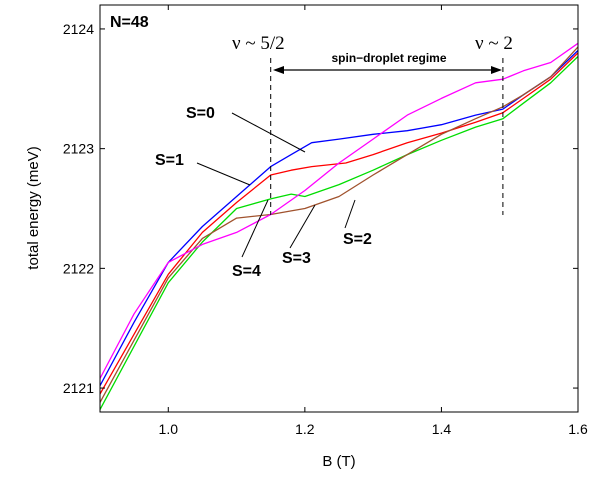 The image size is (612, 477). Describe the element at coordinates (296, 258) in the screenshot. I see `s3-annotation: S=3` at that location.